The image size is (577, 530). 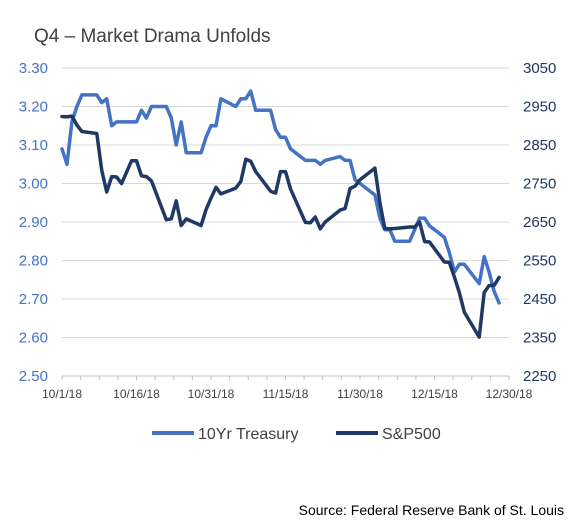 I want to click on chart-title: Q4 – Market Drama Unfolds, so click(x=152, y=36).